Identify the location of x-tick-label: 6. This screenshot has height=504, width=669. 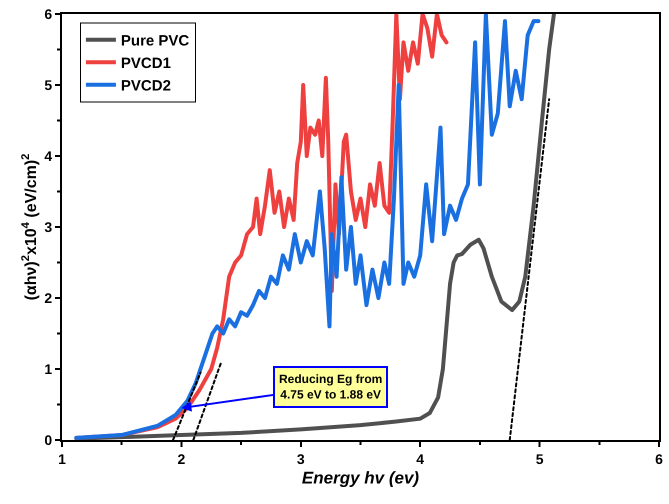
(659, 458).